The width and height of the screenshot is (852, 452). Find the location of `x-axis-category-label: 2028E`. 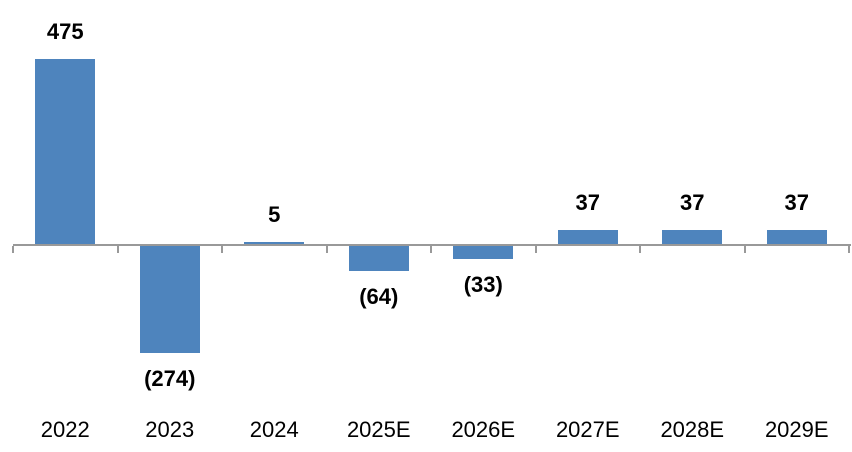

x-axis-category-label: 2028E is located at coordinates (692, 429).